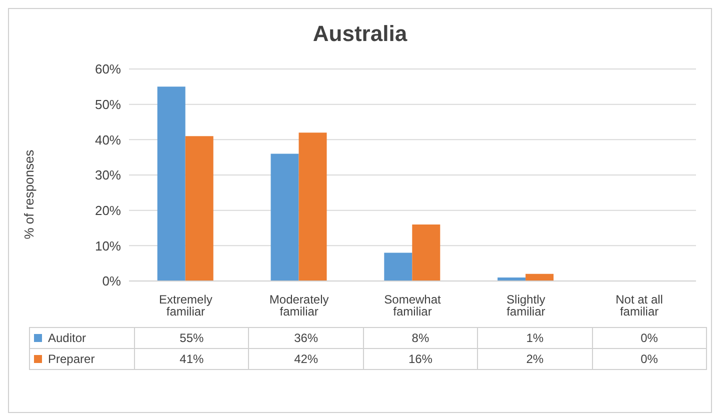  Describe the element at coordinates (306, 338) in the screenshot. I see `data-label: 36%` at that location.